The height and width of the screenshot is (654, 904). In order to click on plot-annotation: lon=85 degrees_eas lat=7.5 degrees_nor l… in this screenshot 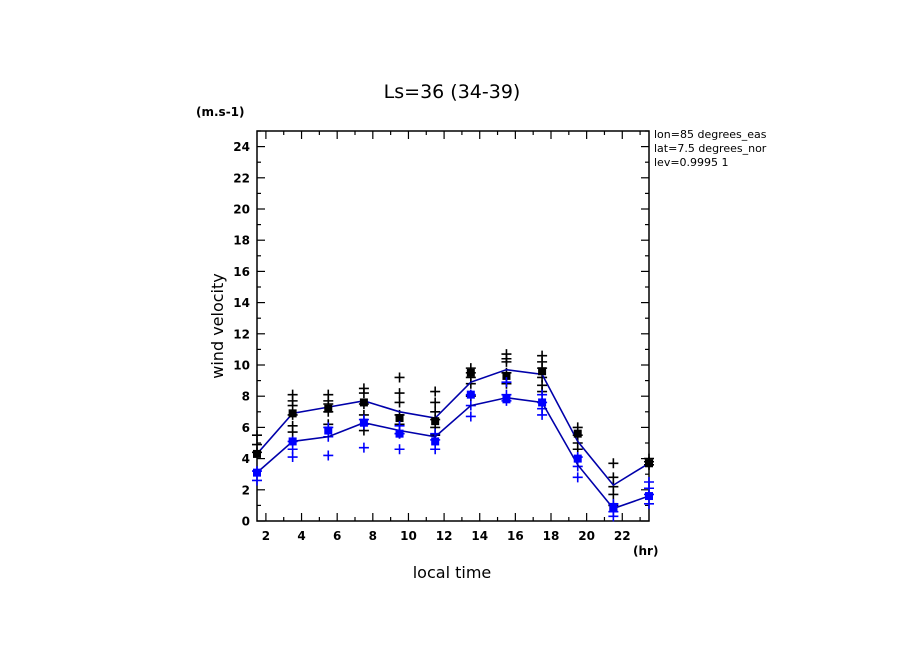, I will do `click(710, 148)`.